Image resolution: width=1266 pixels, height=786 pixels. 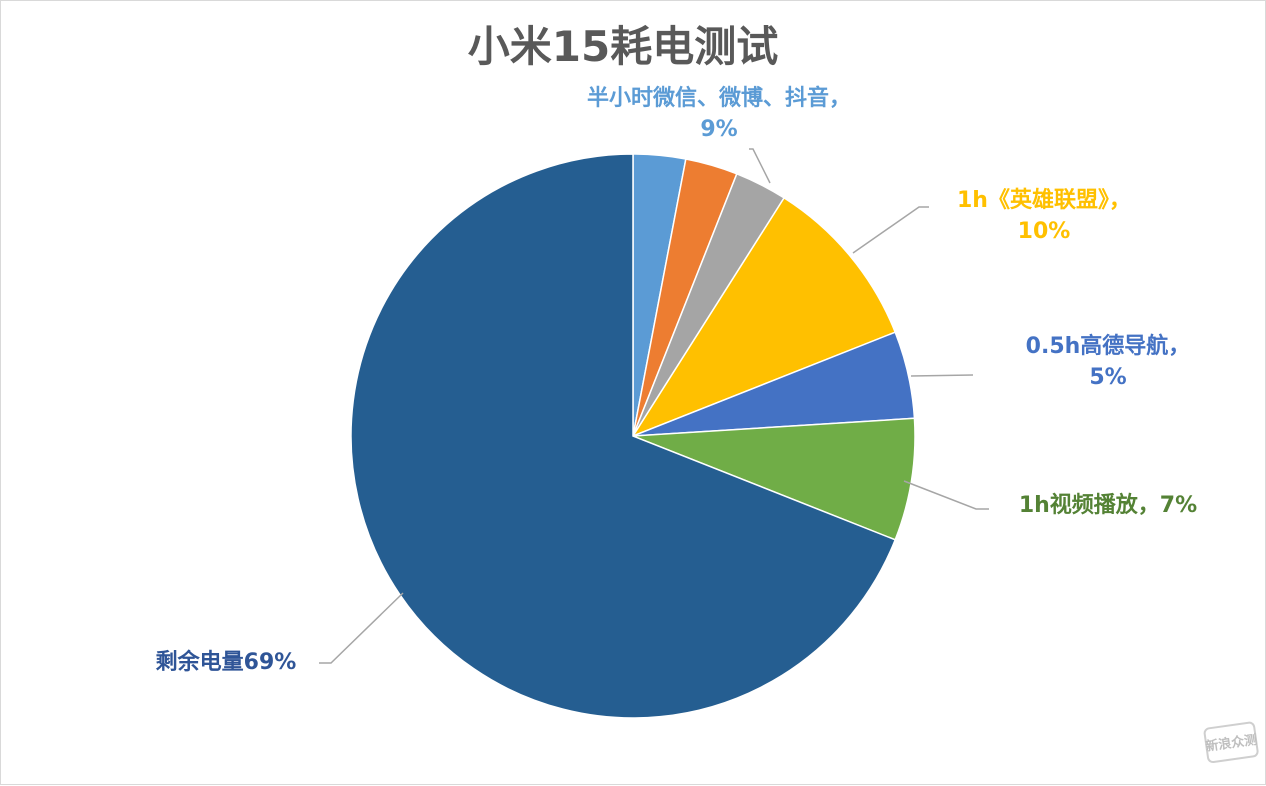 I want to click on data-label-line: 10%, so click(x=1044, y=231).